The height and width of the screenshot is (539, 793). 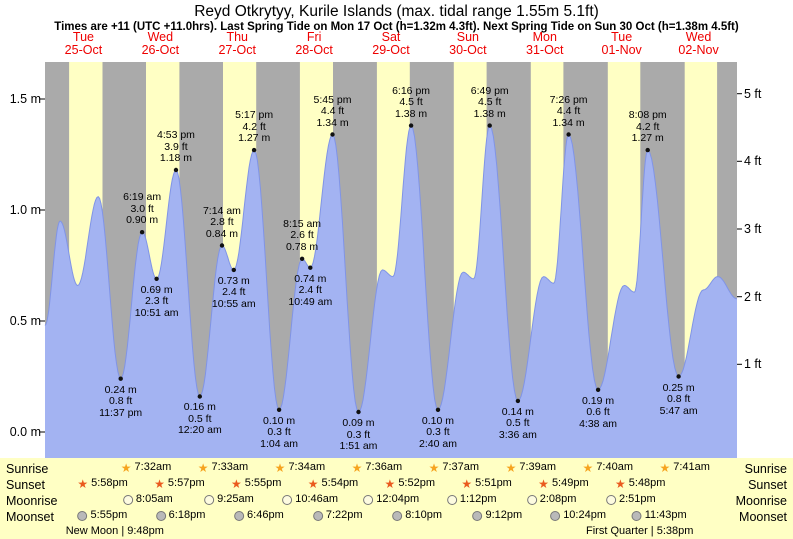 What do you see at coordinates (698, 43) in the screenshot?
I see `day-label: Wed 02-Nov` at bounding box center [698, 43].